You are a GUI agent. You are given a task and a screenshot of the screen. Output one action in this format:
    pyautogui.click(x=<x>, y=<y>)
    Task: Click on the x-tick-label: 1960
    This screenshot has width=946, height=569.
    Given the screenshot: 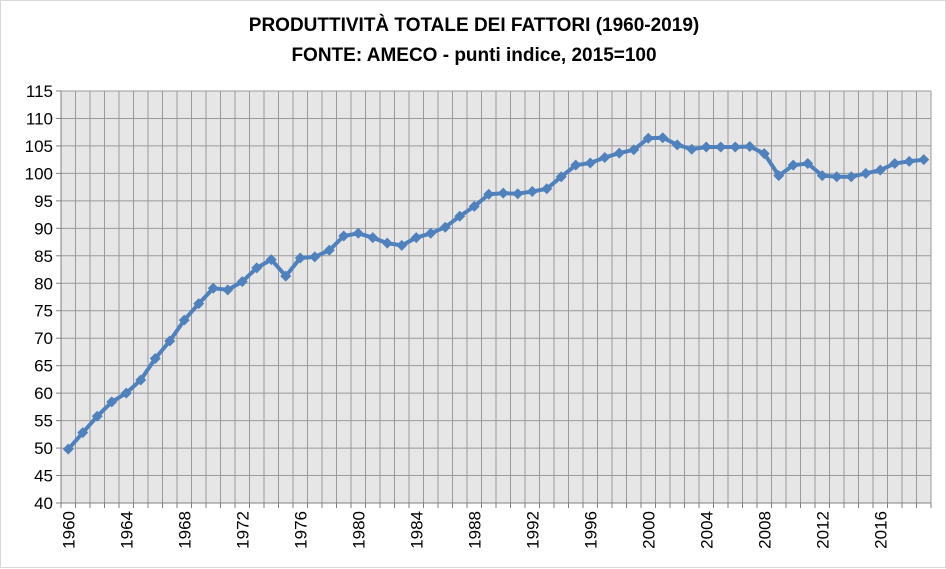 What is the action you would take?
    pyautogui.click(x=68, y=530)
    